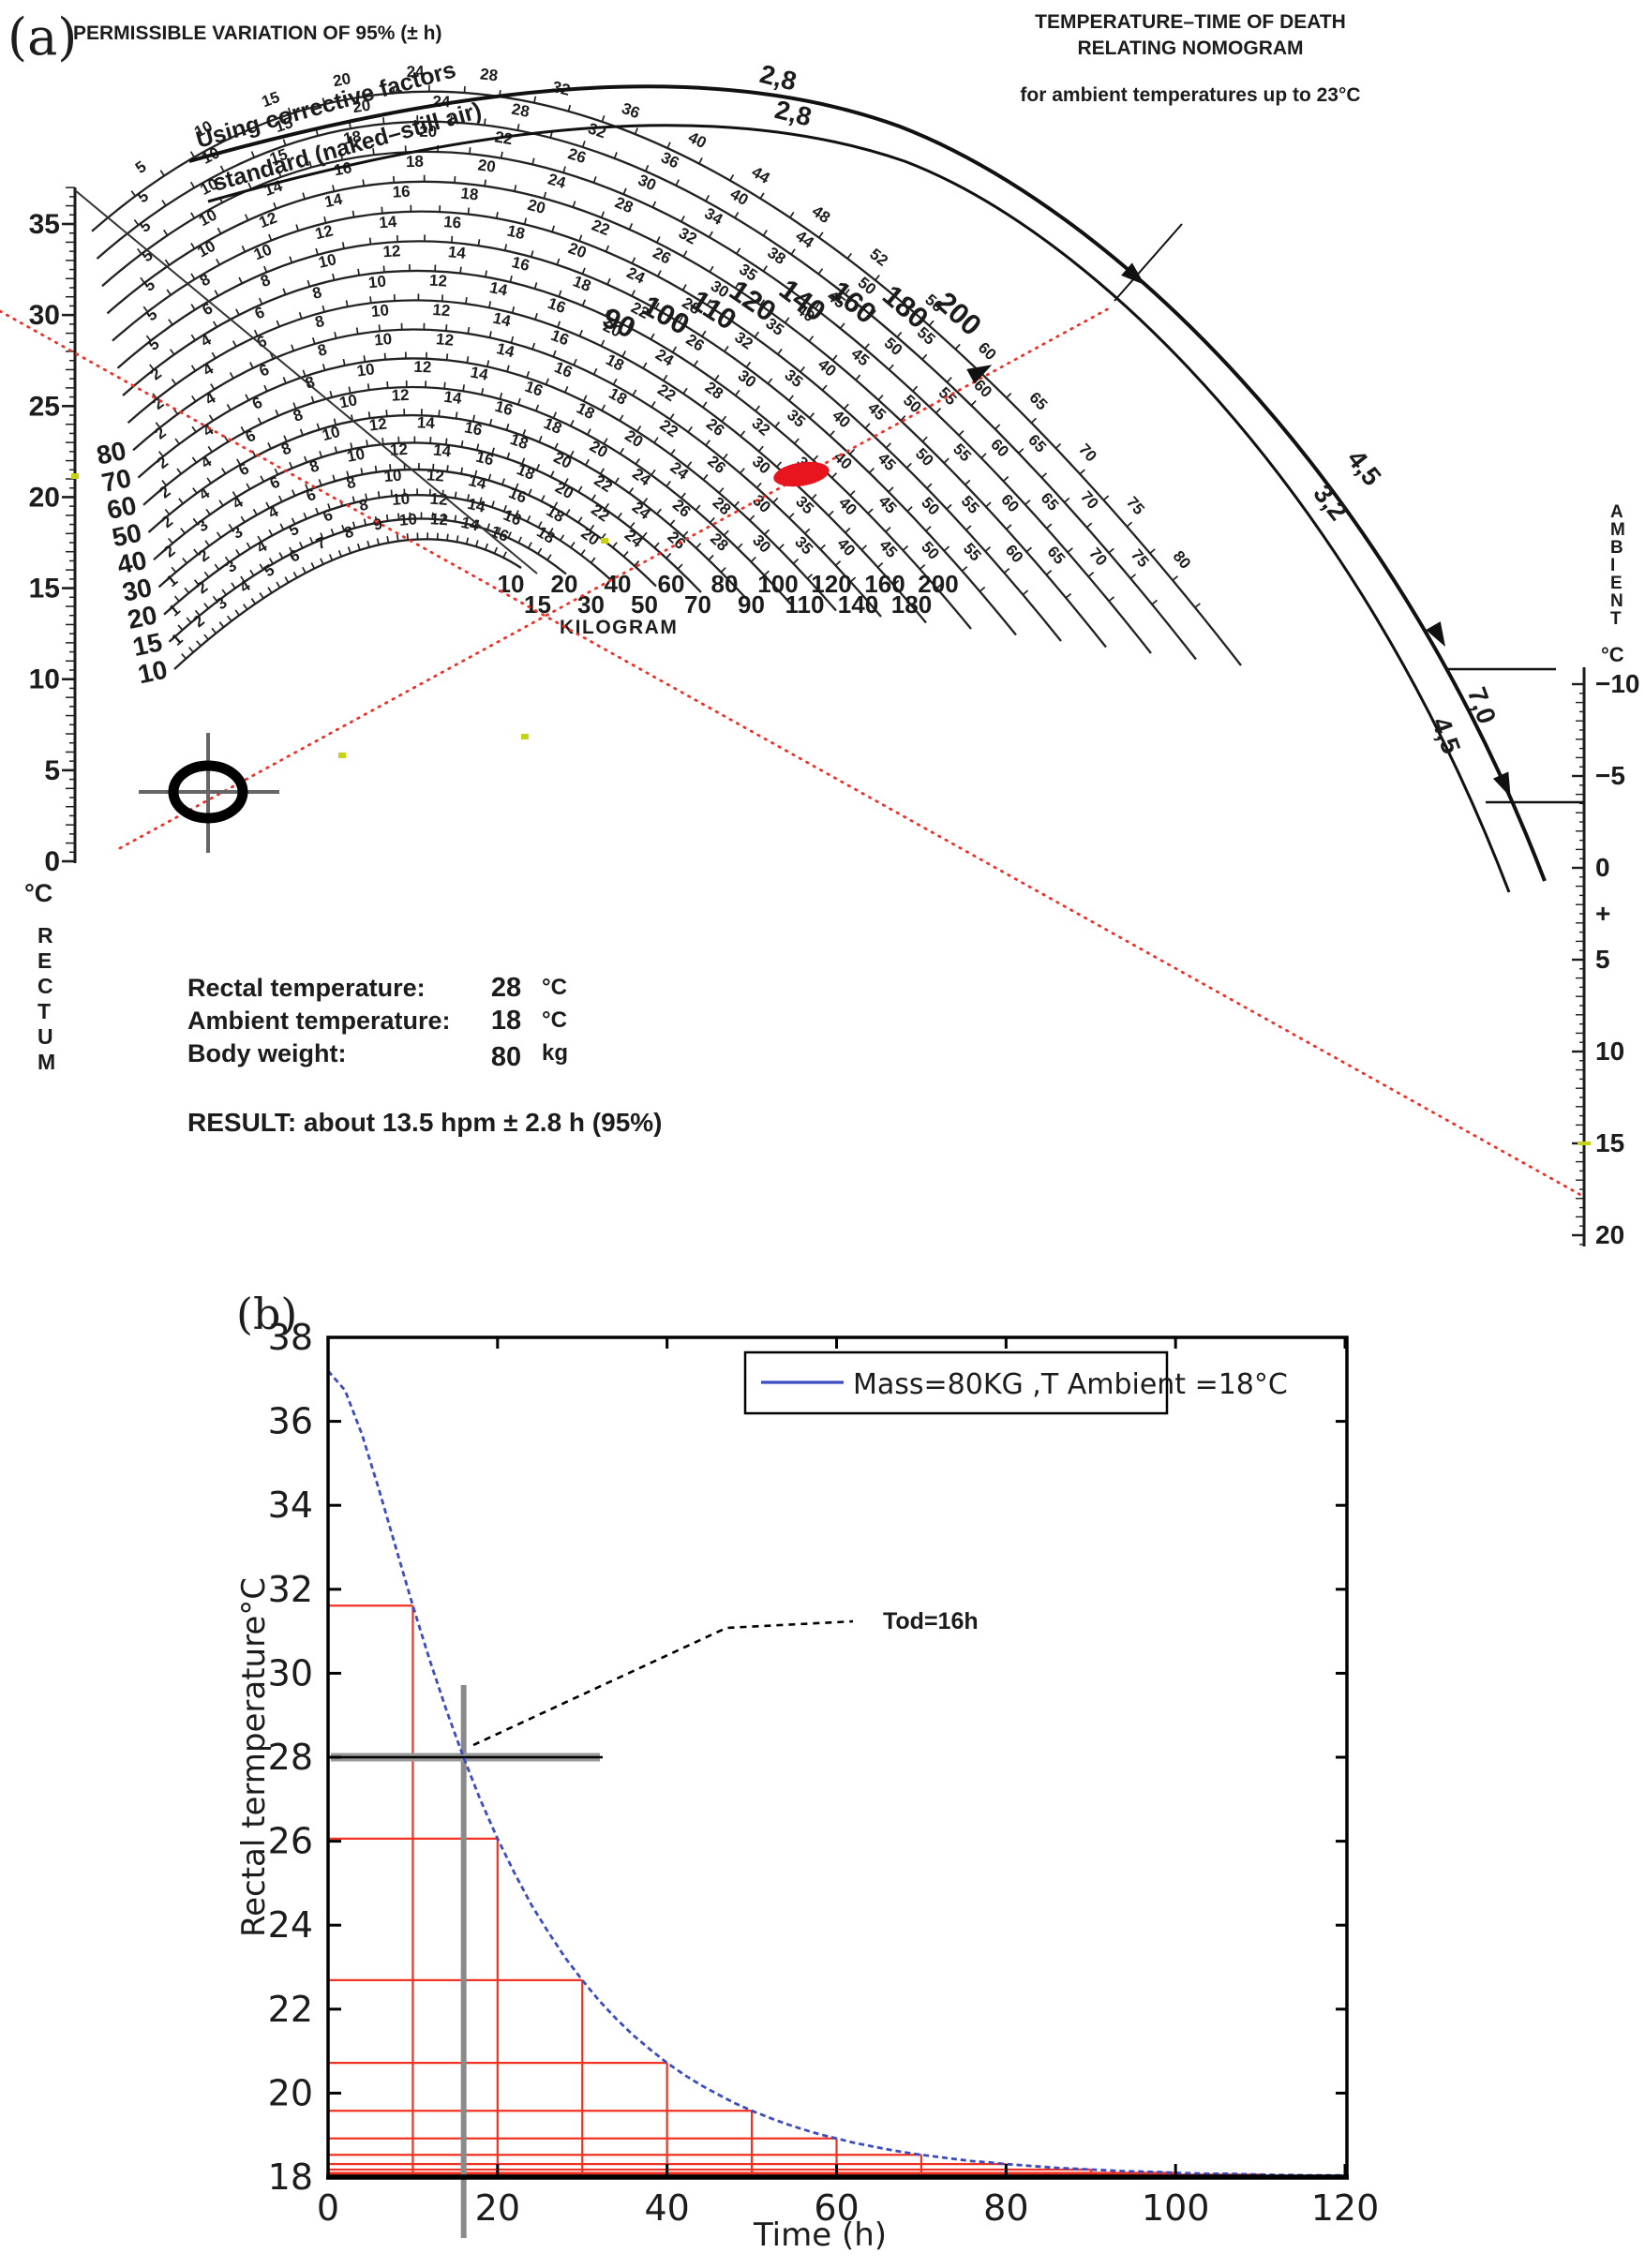 This screenshot has height=2268, width=1645. I want to click on title-line-2: RELATING NOMOGRAM, so click(1190, 48).